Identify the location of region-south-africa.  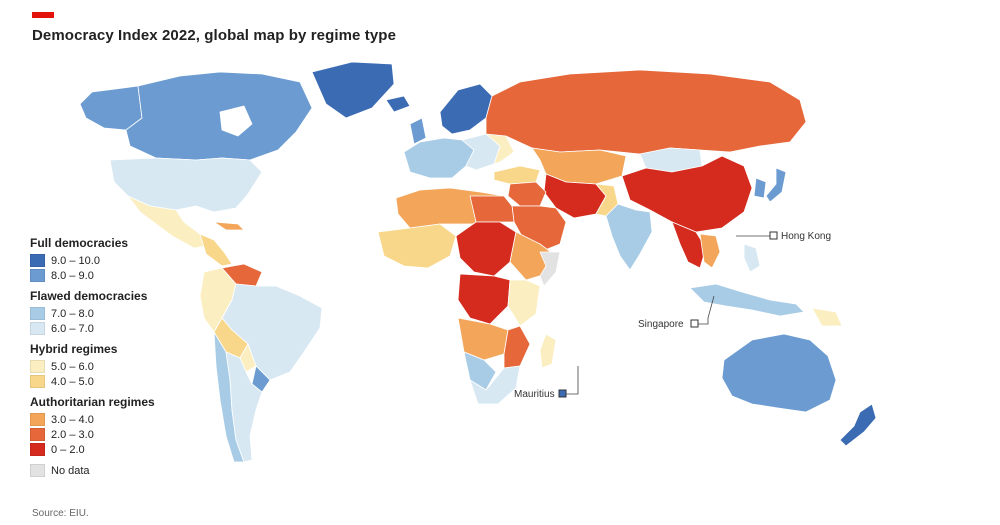
(495, 385).